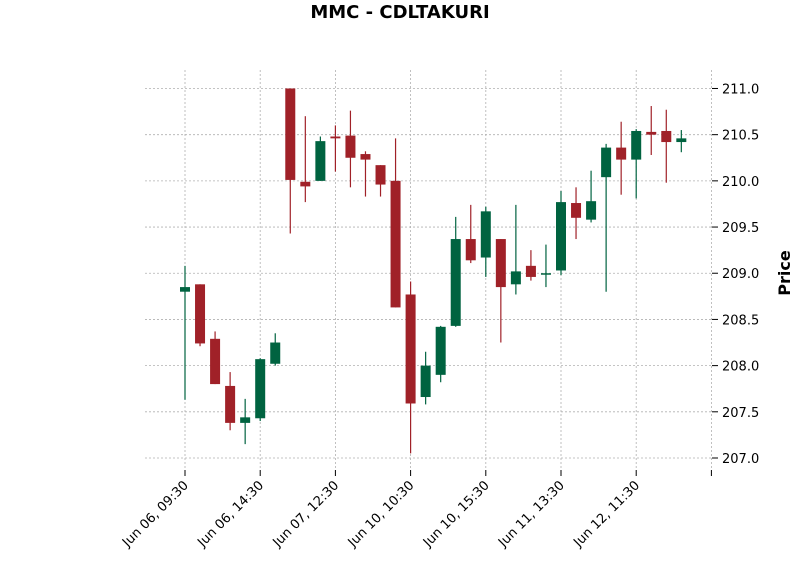  I want to click on x-tick-label: Jun 10, 15:30, so click(456, 514).